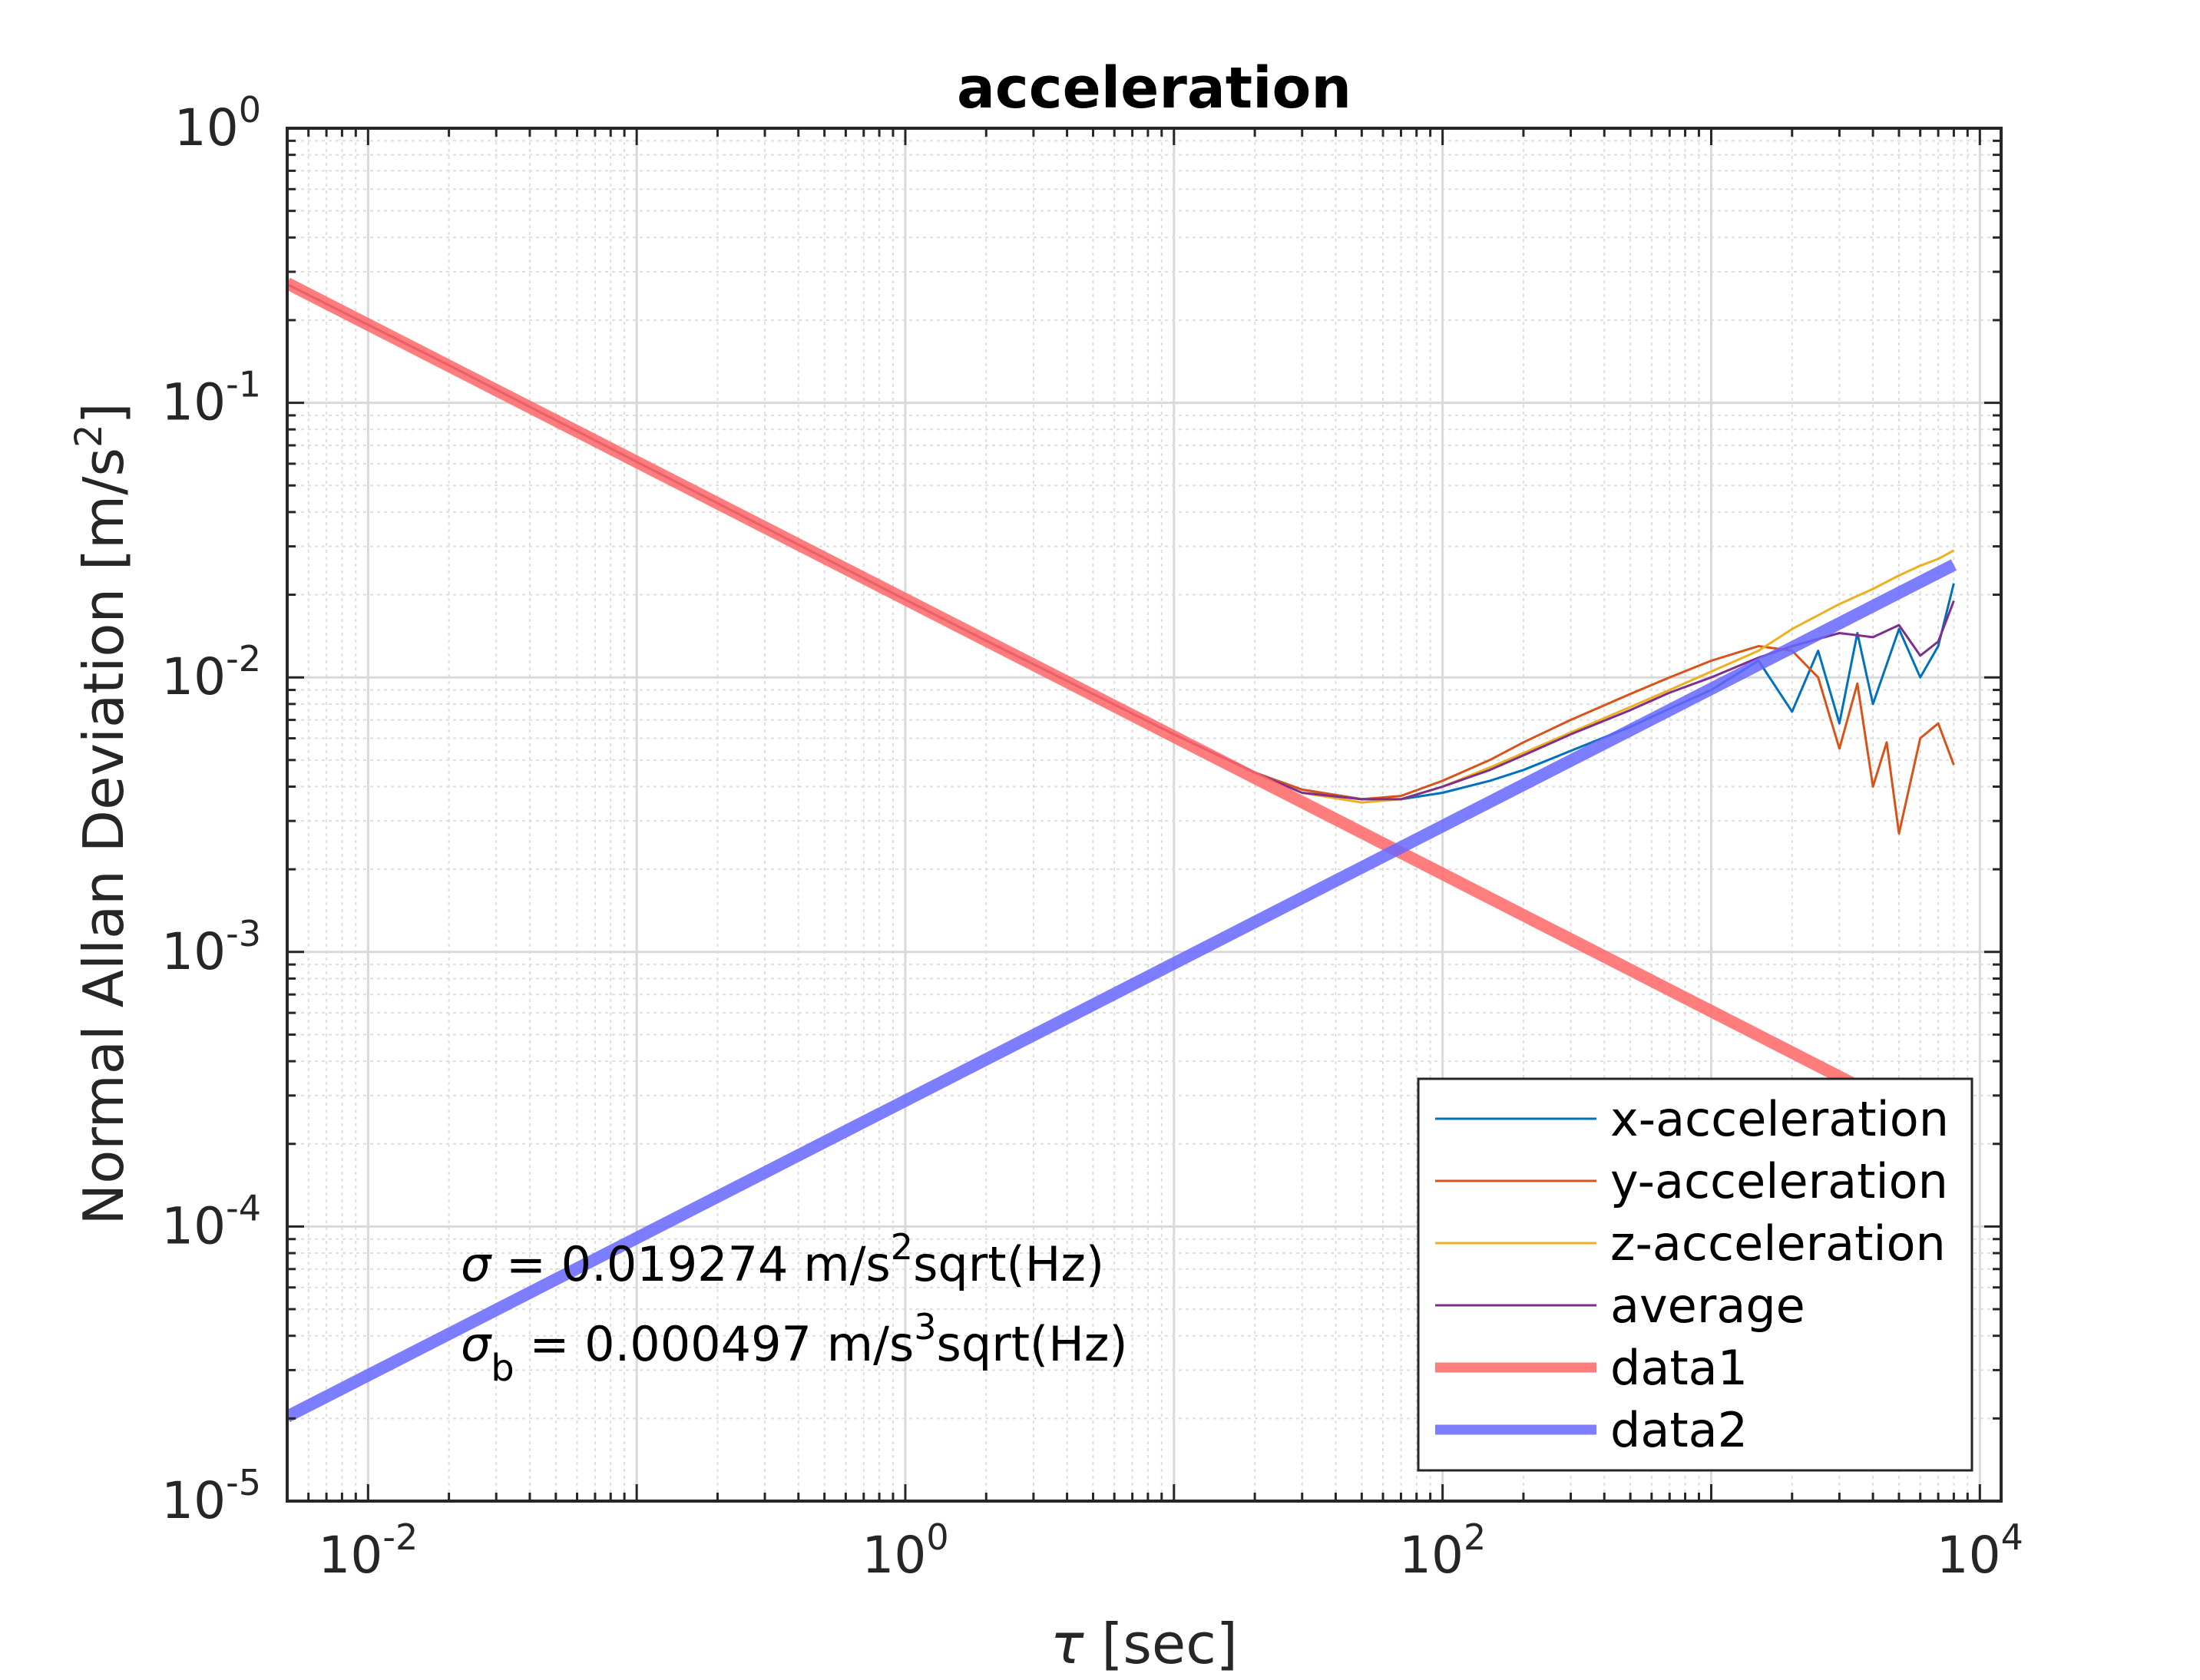  Describe the element at coordinates (211, 398) in the screenshot. I see `y-tick-label: 10⁻¹` at that location.